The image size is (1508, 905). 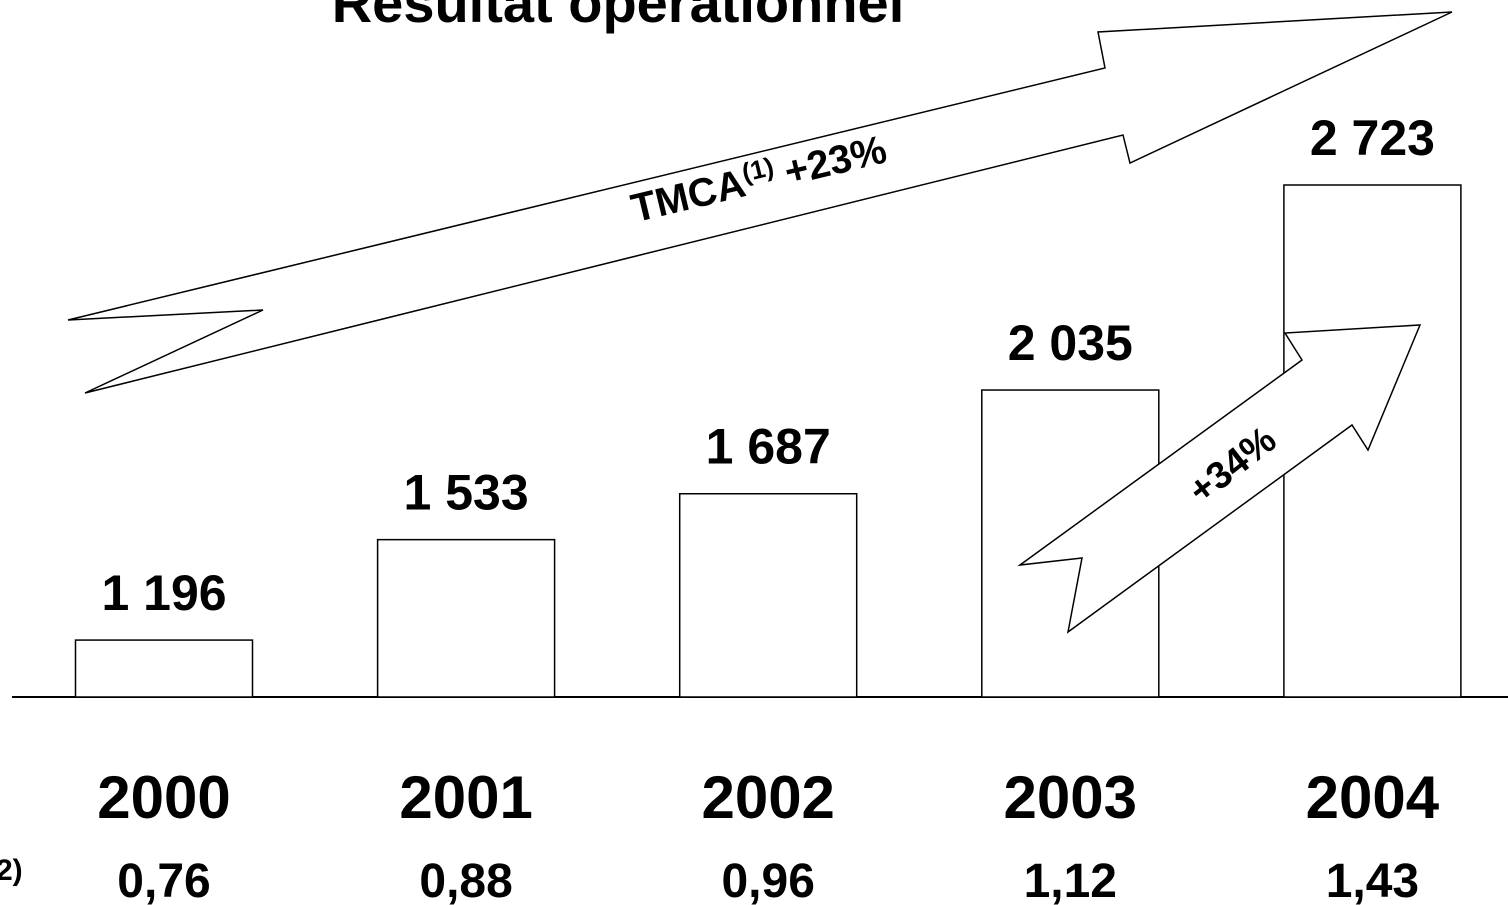 I want to click on value-label: 2 035, so click(x=1070, y=343).